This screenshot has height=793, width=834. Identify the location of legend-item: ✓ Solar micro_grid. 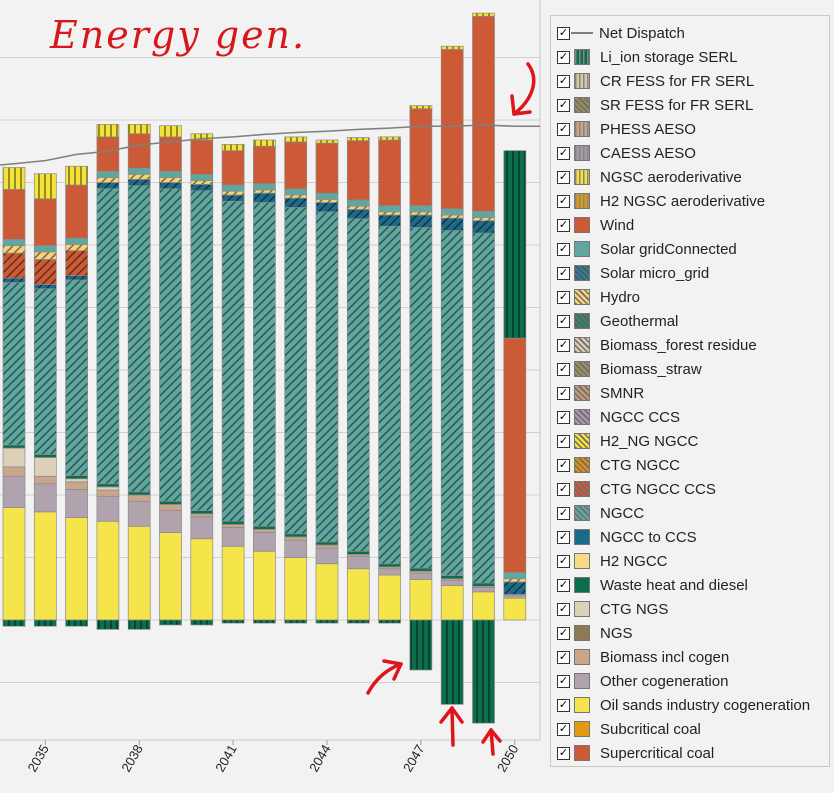
(690, 273).